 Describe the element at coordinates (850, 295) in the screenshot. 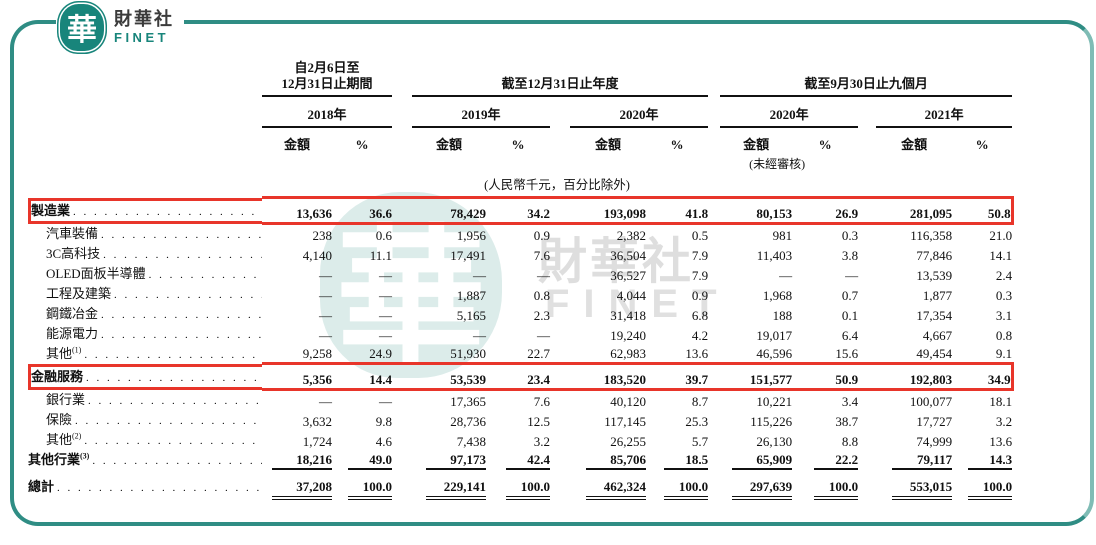

I see `percent-cell: 0.7` at that location.